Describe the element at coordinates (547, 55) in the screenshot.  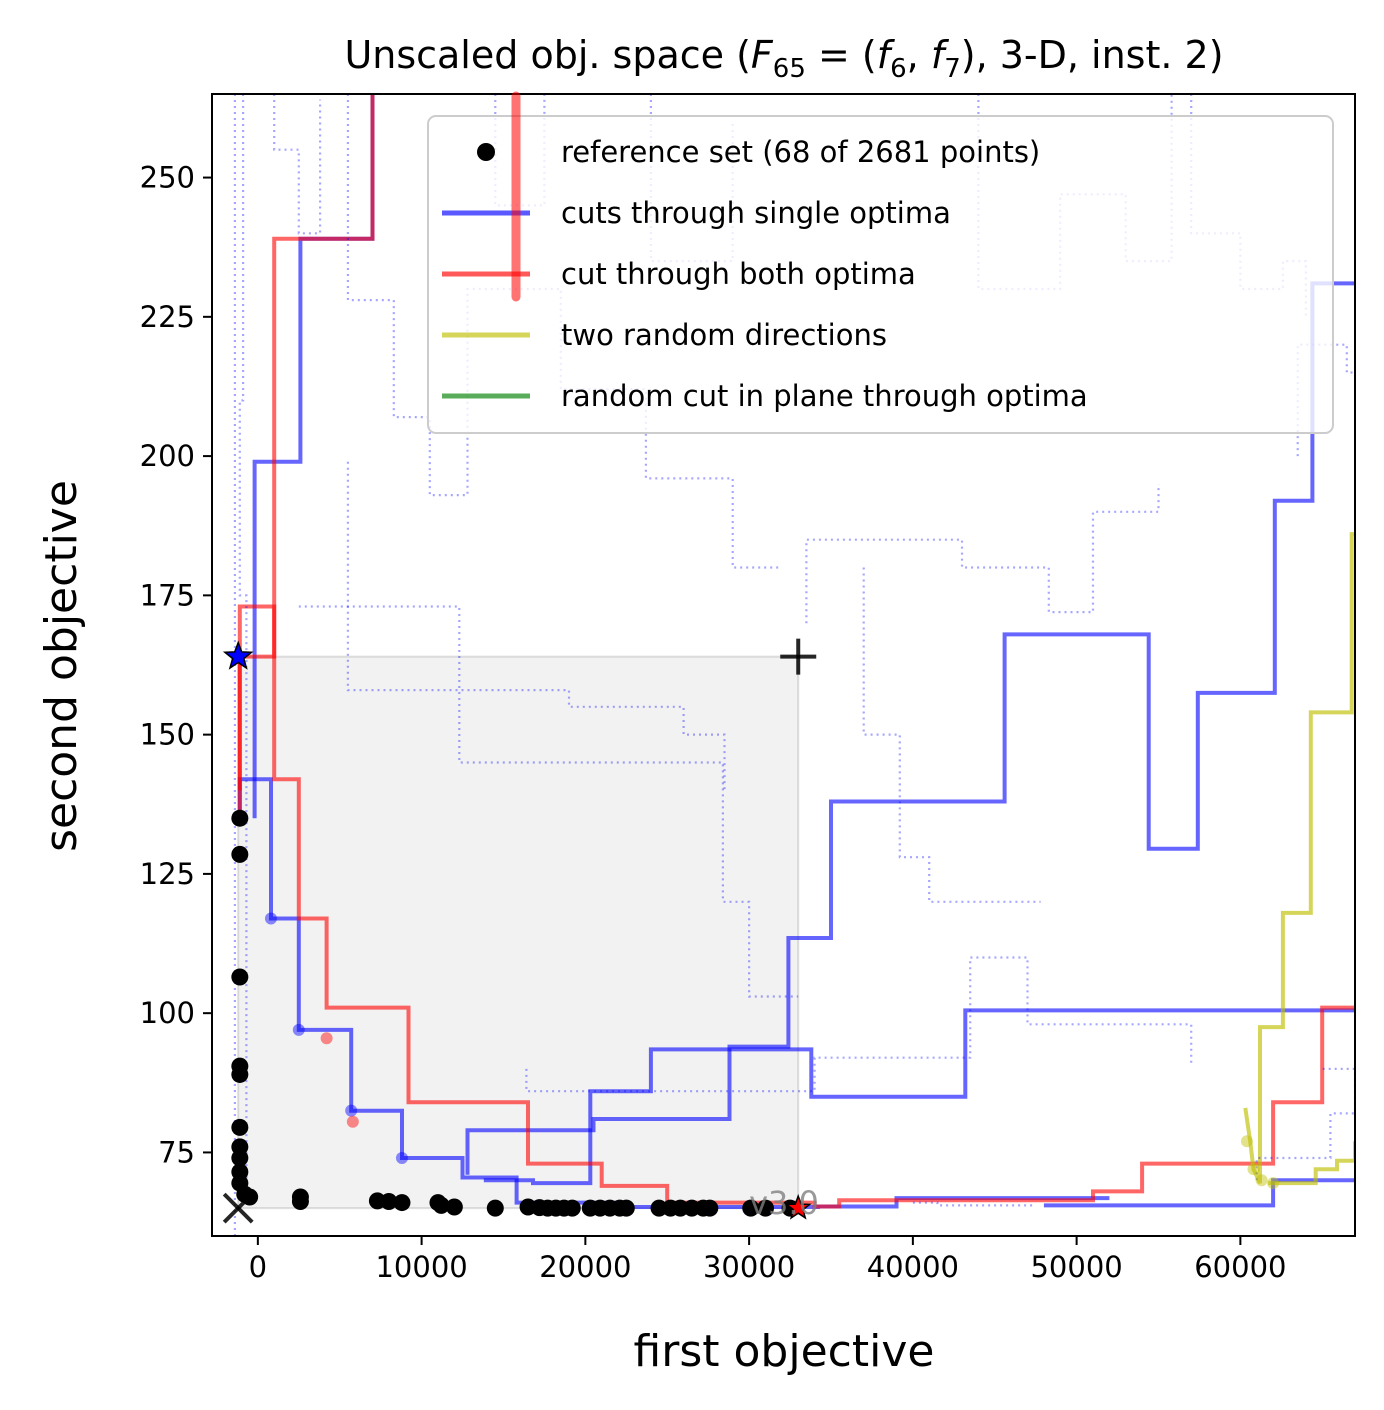
I see `title-prefix: Unscaled obj. space (` at that location.